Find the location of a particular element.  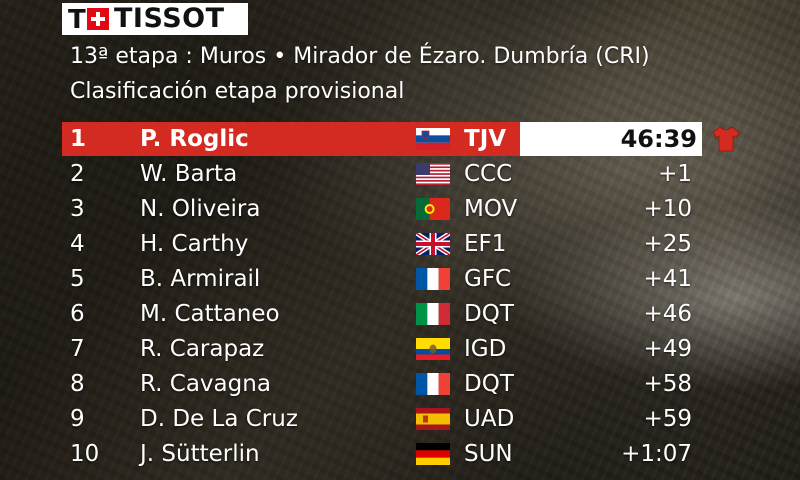

rider-time: +49 is located at coordinates (667, 349).